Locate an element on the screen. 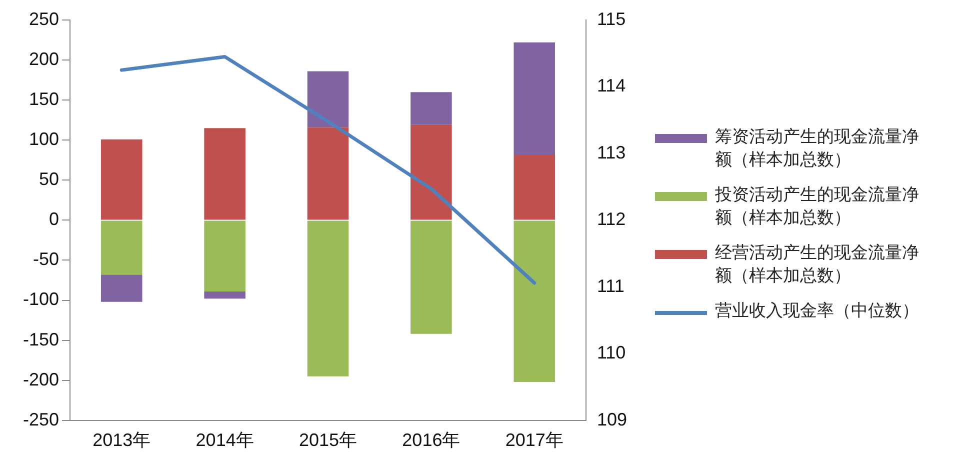  x-tick-label: 2014年 is located at coordinates (225, 440).